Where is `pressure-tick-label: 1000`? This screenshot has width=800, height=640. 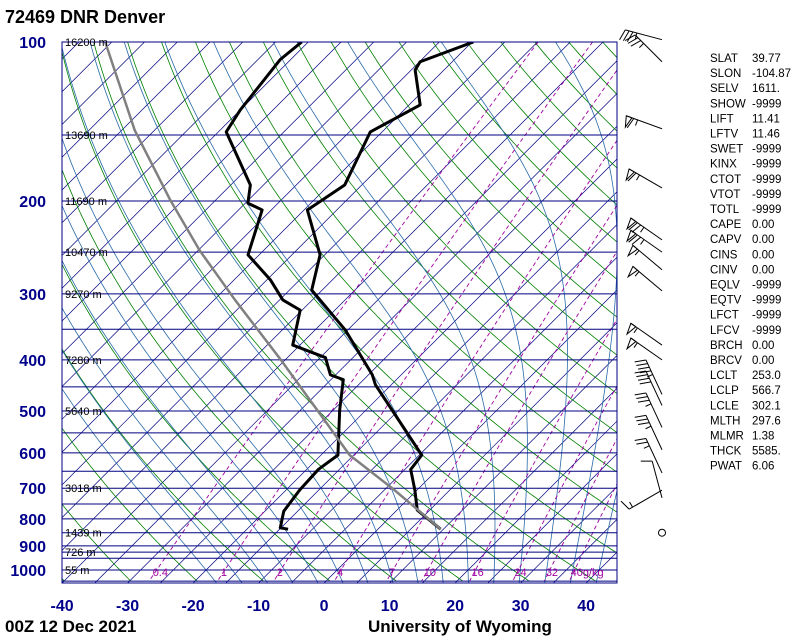 pressure-tick-label: 1000 is located at coordinates (28, 571).